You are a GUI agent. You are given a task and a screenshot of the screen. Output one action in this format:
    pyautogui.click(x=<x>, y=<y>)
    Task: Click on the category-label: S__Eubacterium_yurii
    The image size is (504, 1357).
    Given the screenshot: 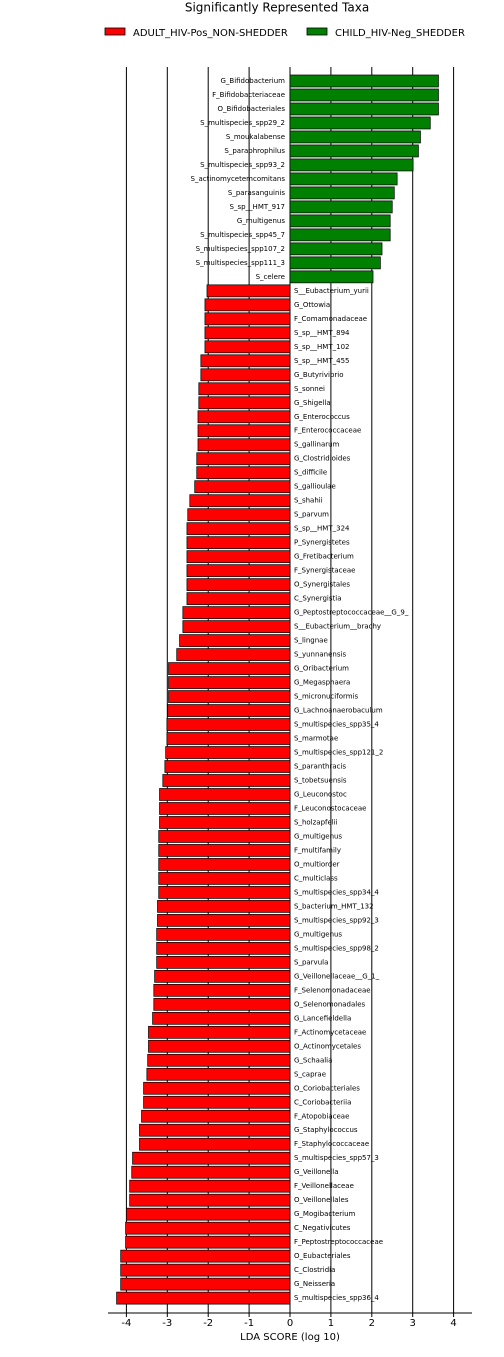 What is the action you would take?
    pyautogui.click(x=331, y=291)
    